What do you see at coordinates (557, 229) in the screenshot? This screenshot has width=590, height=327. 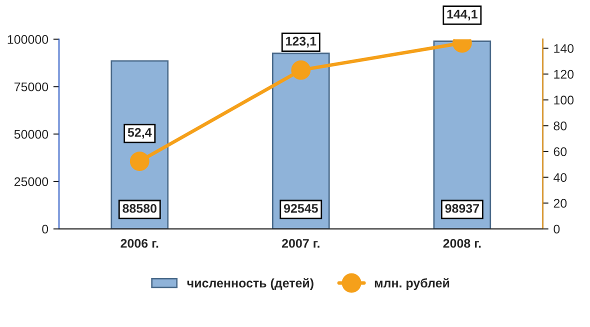 I see `y2-tick-label: 0` at bounding box center [557, 229].